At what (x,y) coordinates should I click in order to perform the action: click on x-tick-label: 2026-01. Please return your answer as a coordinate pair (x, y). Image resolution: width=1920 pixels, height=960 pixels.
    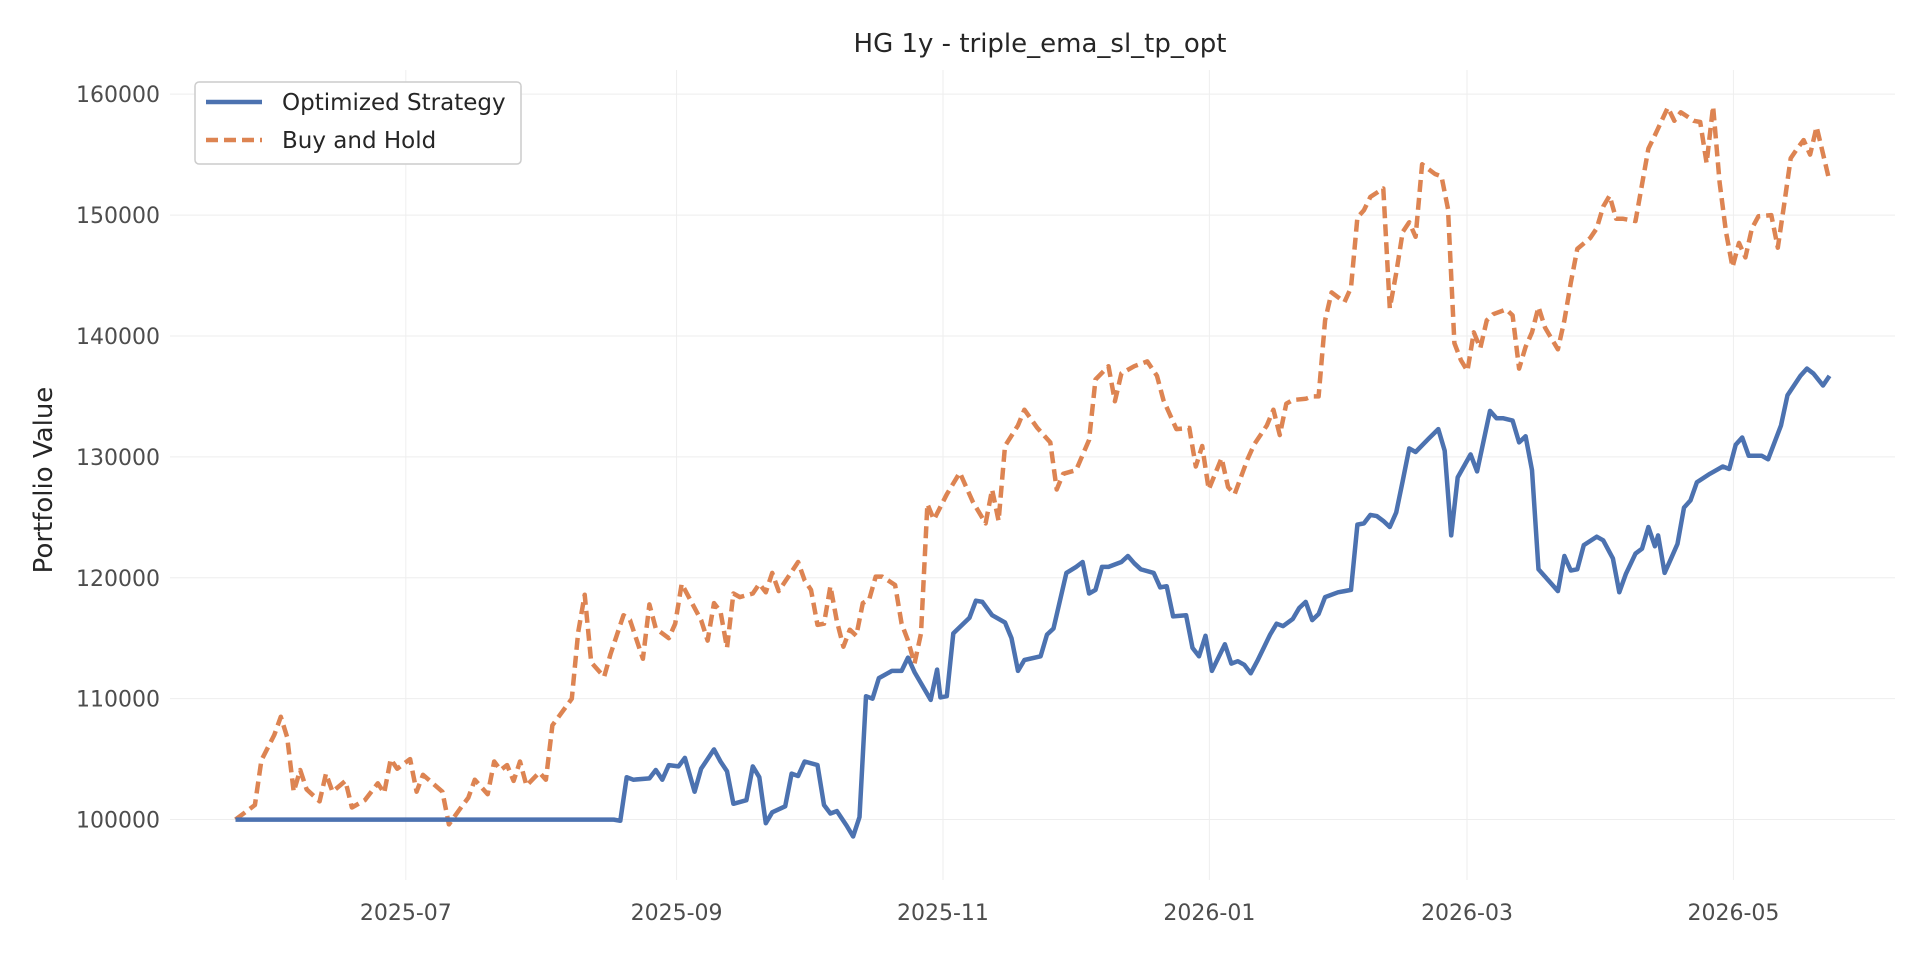
    Looking at the image, I should click on (1209, 913).